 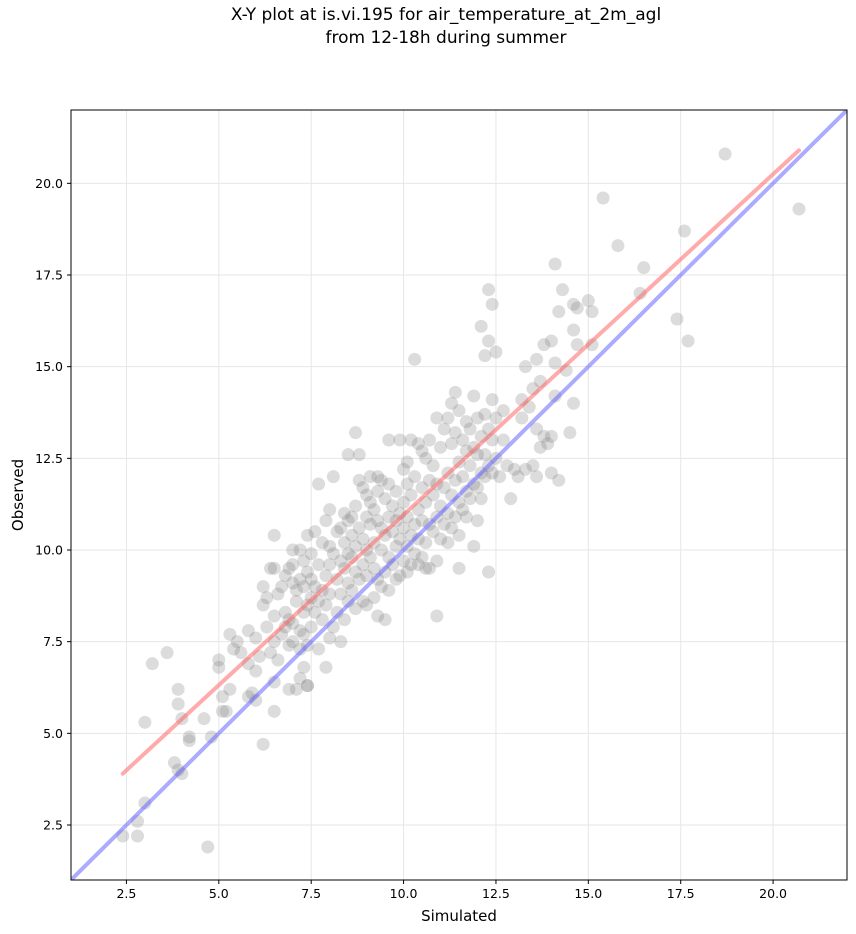 I want to click on chart-title-line-2: from 12-18h during summer, so click(x=446, y=38).